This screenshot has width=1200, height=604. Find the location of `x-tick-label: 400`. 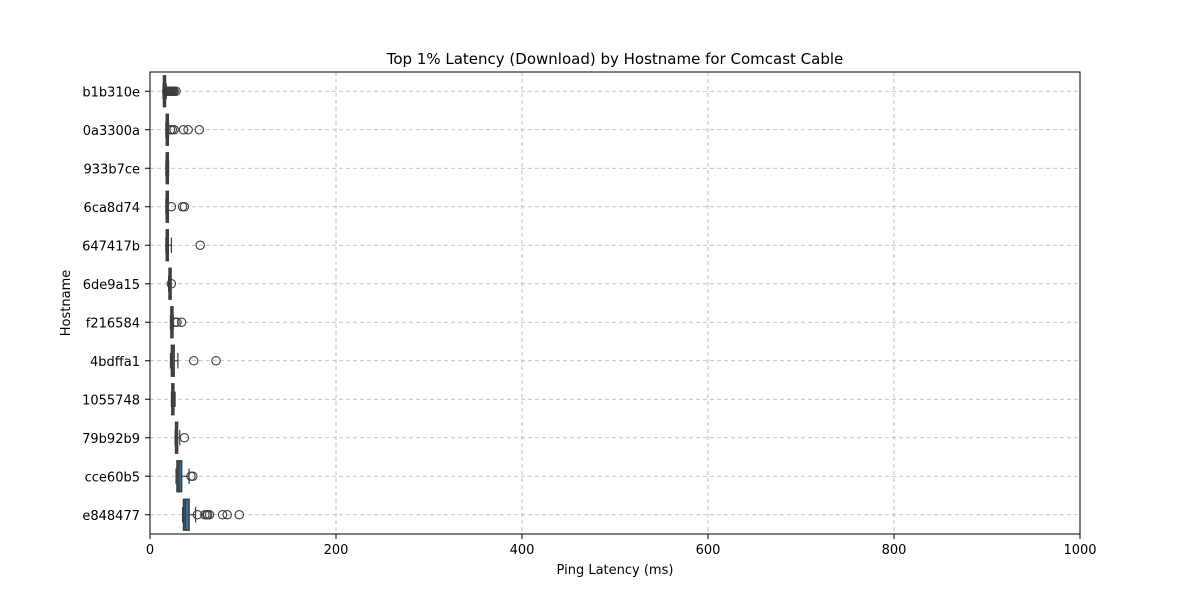

x-tick-label: 400 is located at coordinates (522, 550).